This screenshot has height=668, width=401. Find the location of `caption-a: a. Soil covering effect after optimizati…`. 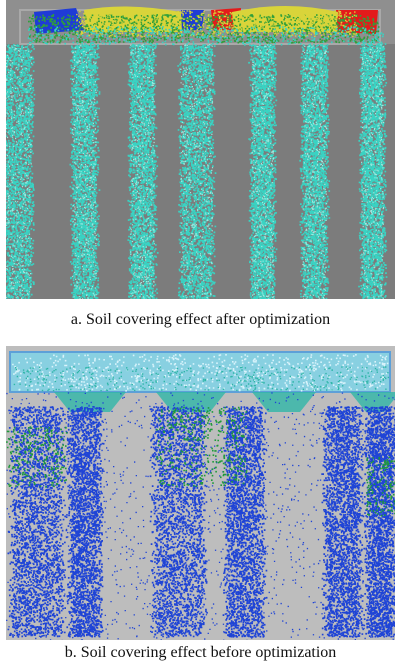

caption-a: a. Soil covering effect after optimizati… is located at coordinates (200, 319).